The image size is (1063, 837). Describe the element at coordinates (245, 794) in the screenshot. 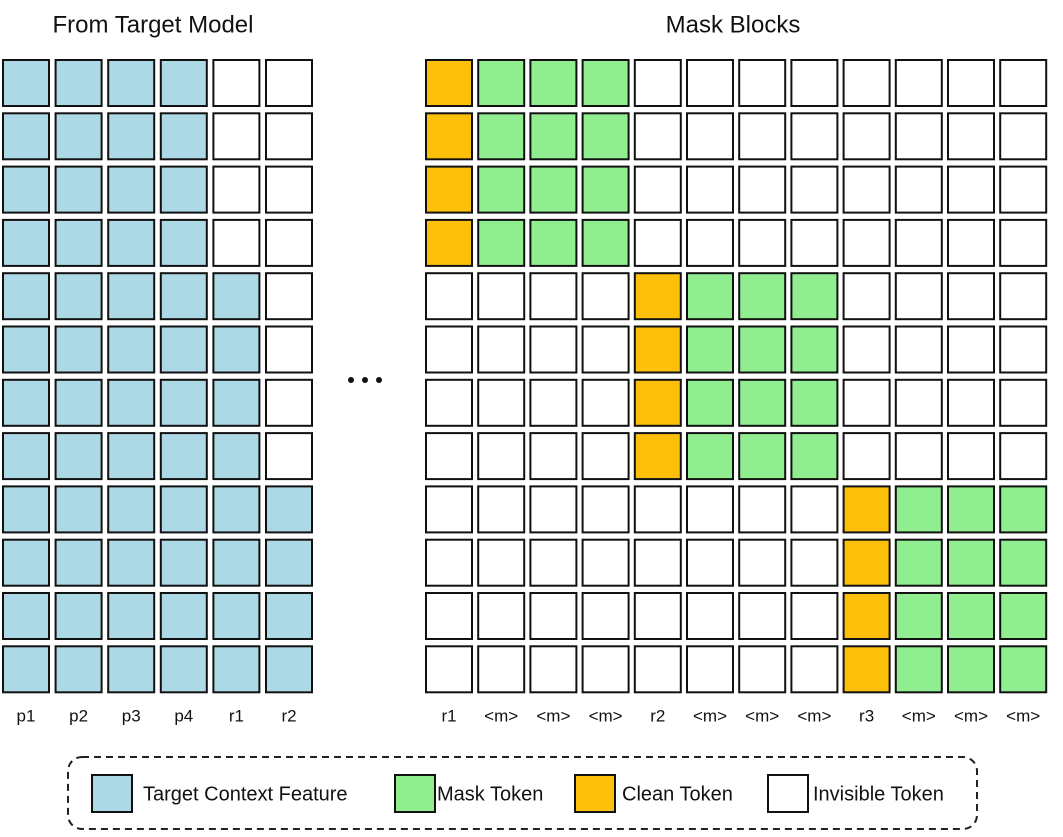

I see `legend-label: Target Context Feature` at that location.